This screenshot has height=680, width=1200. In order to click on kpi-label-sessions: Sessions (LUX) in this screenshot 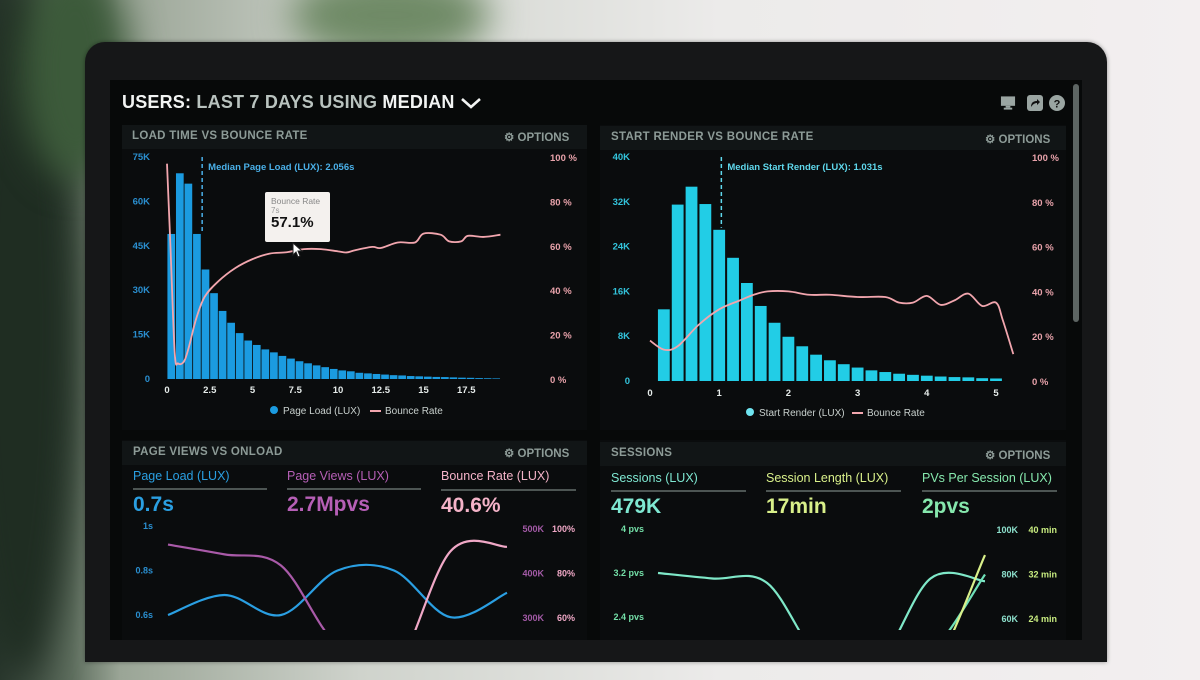, I will do `click(654, 478)`.